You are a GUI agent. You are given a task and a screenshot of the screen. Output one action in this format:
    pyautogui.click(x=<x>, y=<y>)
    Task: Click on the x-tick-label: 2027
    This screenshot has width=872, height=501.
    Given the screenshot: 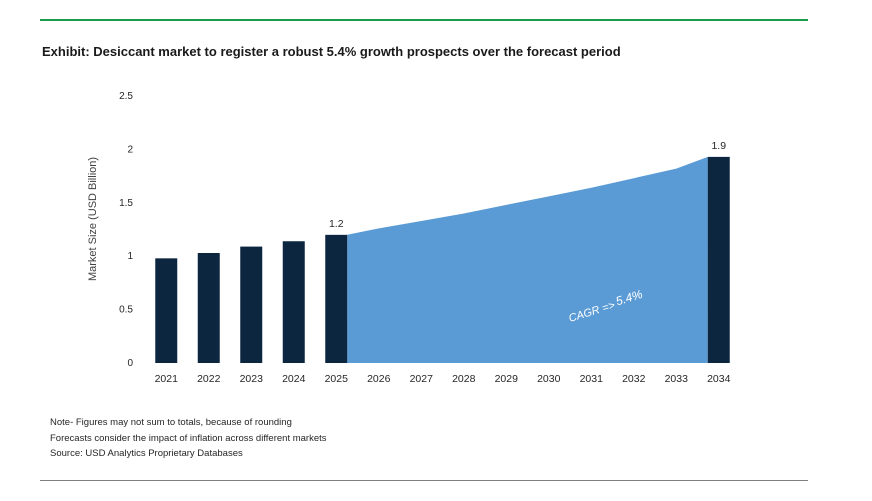 What is the action you would take?
    pyautogui.click(x=422, y=379)
    